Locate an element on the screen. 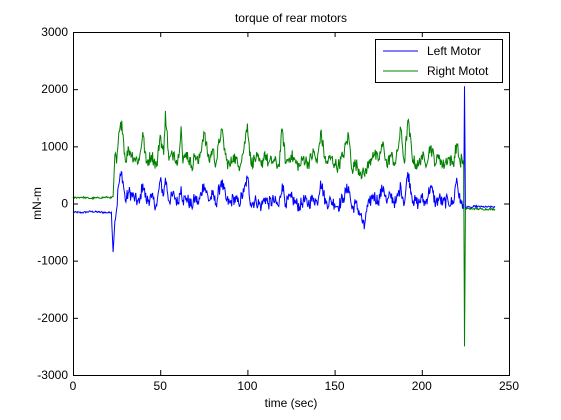 The height and width of the screenshot is (420, 561). x-tick-label: 150 is located at coordinates (335, 386).